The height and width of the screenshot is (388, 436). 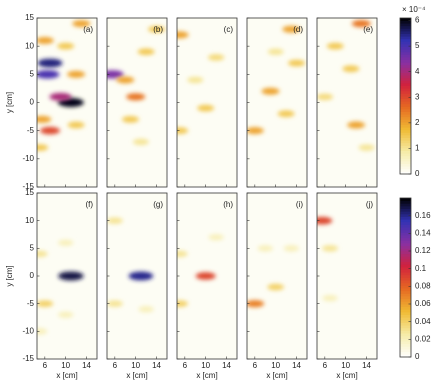 What do you see at coordinates (417, 20) in the screenshot?
I see `colorbar-tick-label: 6` at bounding box center [417, 20].